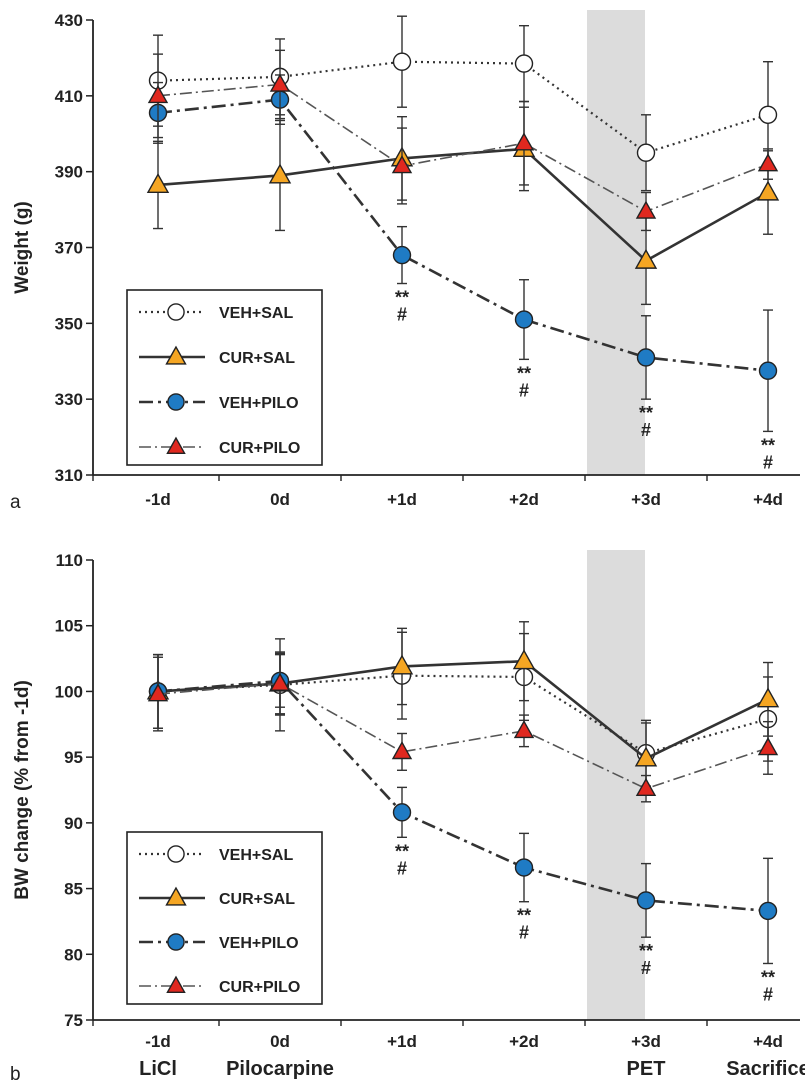 This screenshot has height=1085, width=805. Describe the element at coordinates (259, 403) in the screenshot. I see `legend-label: VEH+PILO` at that location.